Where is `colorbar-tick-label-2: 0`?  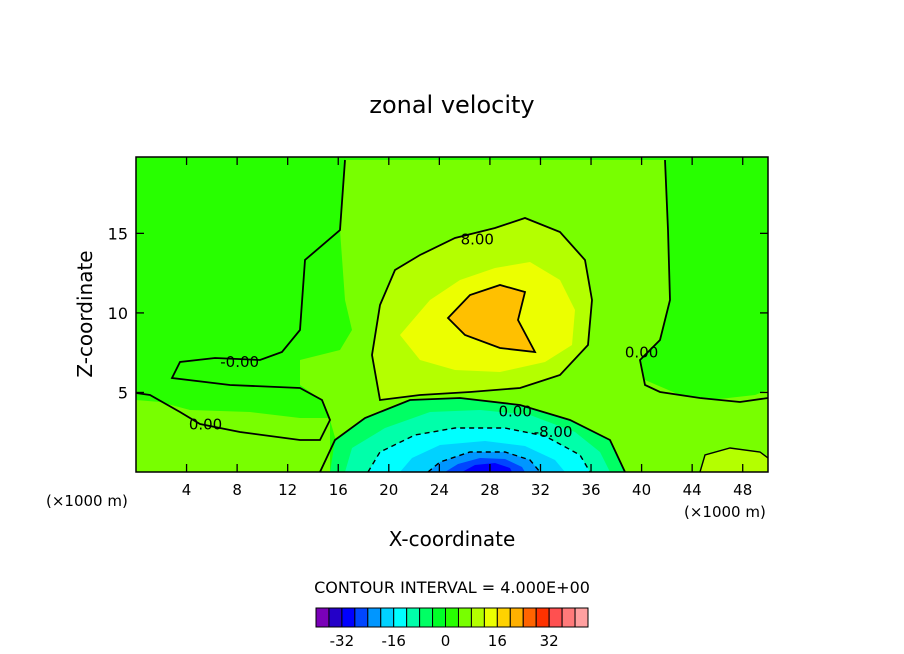 colorbar-tick-label-2: 0 is located at coordinates (446, 641).